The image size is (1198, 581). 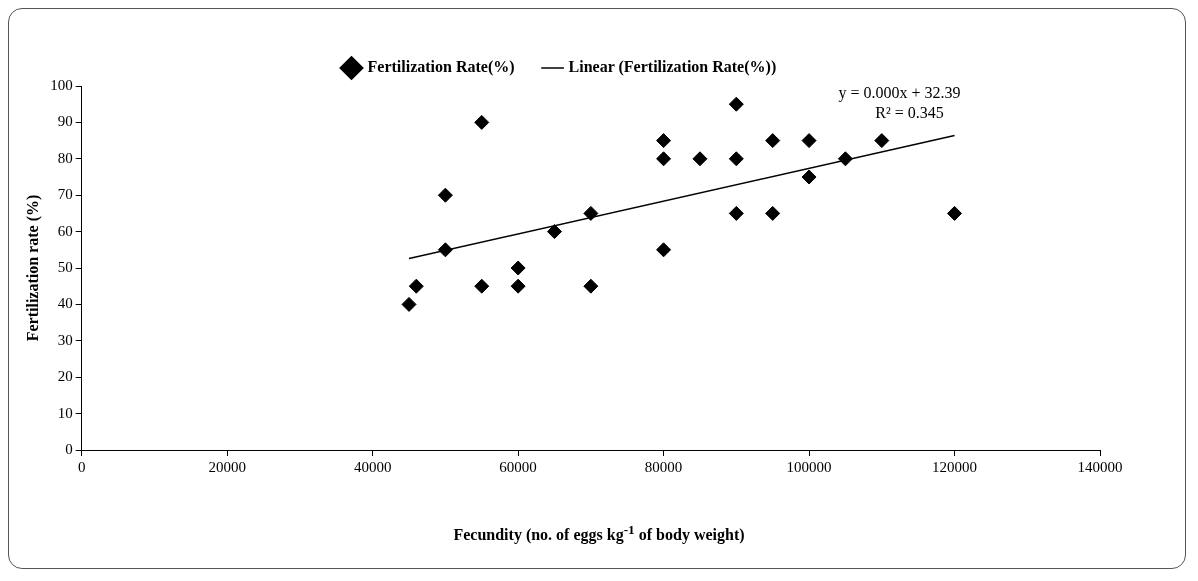 I want to click on y-axis-title: Fertilization rate (%), so click(x=32, y=268).